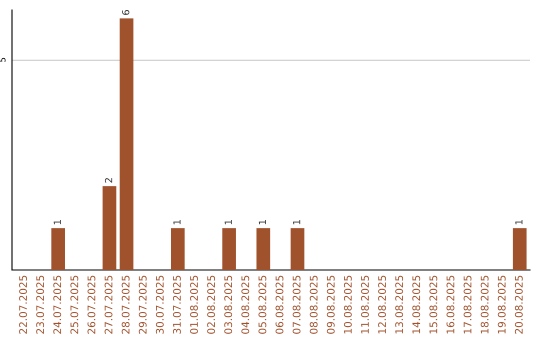 Image resolution: width=540 pixels, height=340 pixels. What do you see at coordinates (280, 305) in the screenshot?
I see `x-tick-label: 06.08.2025` at bounding box center [280, 305].